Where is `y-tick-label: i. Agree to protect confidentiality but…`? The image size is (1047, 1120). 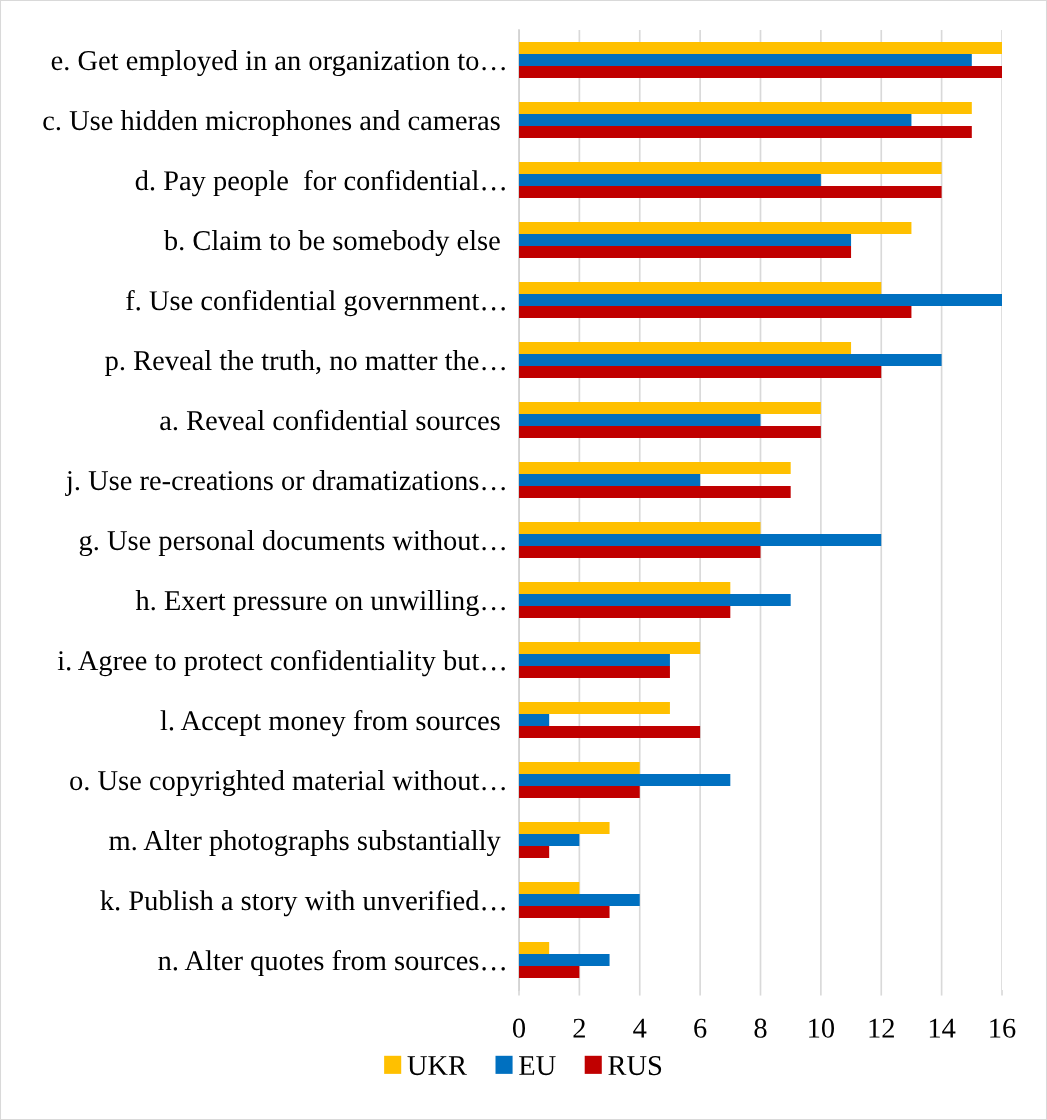
y-tick-label: i. Agree to protect confidentiality but… is located at coordinates (281, 663).